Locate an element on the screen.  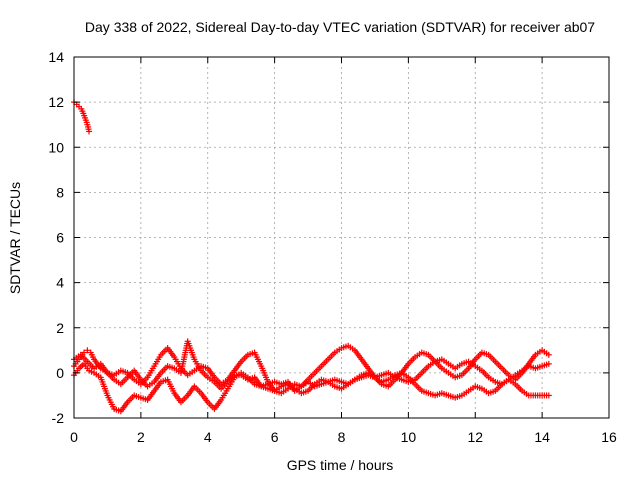
y-tick-label: 0 is located at coordinates (60, 373).